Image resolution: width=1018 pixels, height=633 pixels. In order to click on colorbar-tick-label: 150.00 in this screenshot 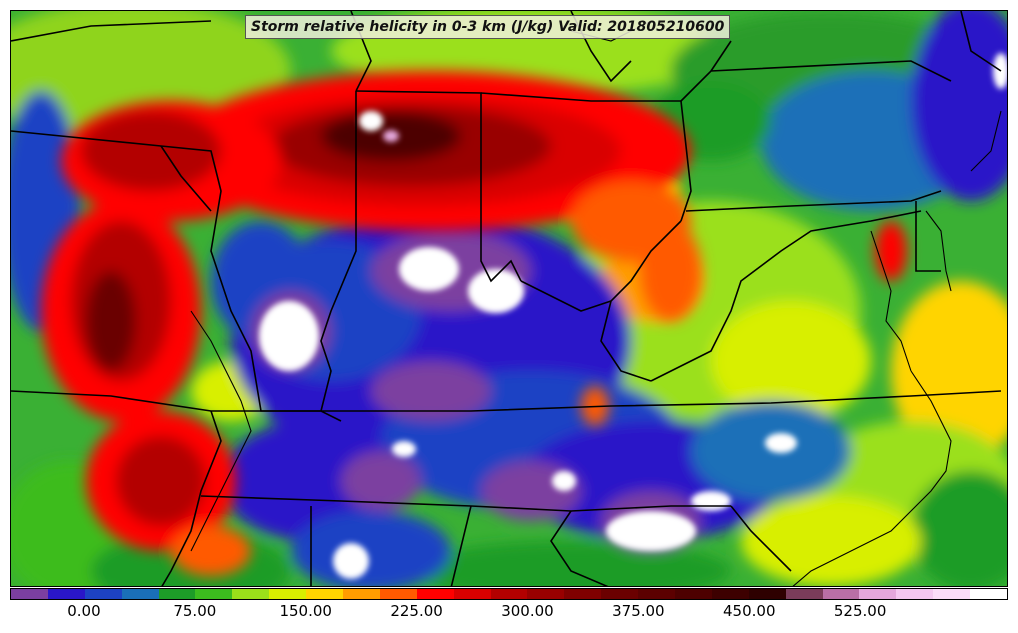, I will do `click(305, 611)`.